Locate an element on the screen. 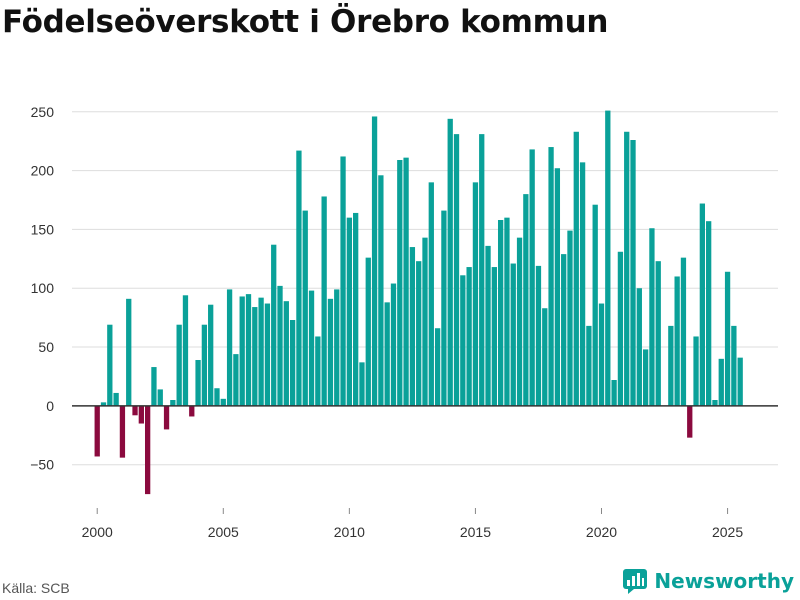  x-tick-label: 2010 is located at coordinates (349, 532).